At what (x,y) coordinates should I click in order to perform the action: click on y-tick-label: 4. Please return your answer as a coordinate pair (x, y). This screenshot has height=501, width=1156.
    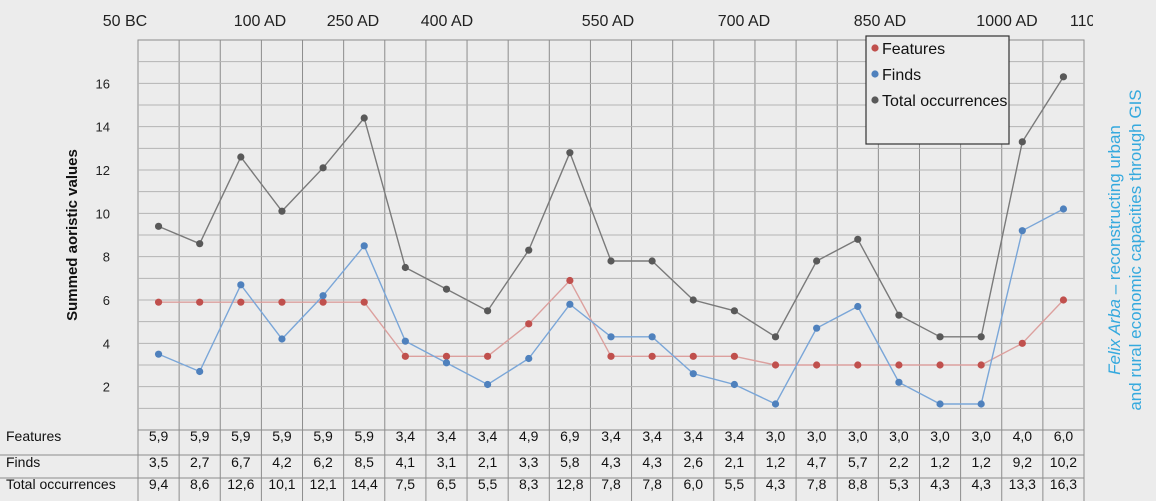
    Looking at the image, I should click on (106, 343).